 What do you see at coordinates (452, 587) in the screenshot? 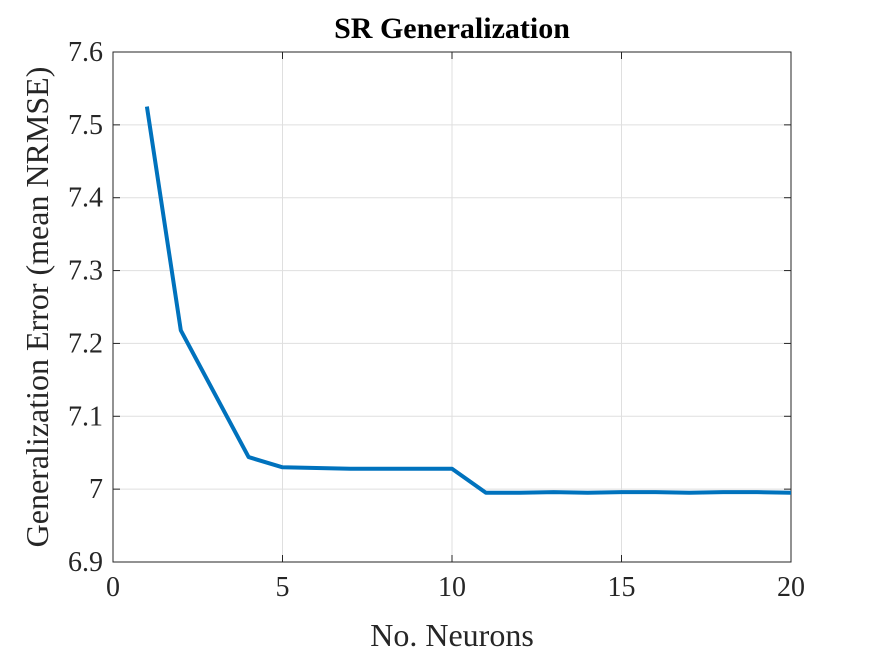
I see `x-tick-label: 10` at bounding box center [452, 587].